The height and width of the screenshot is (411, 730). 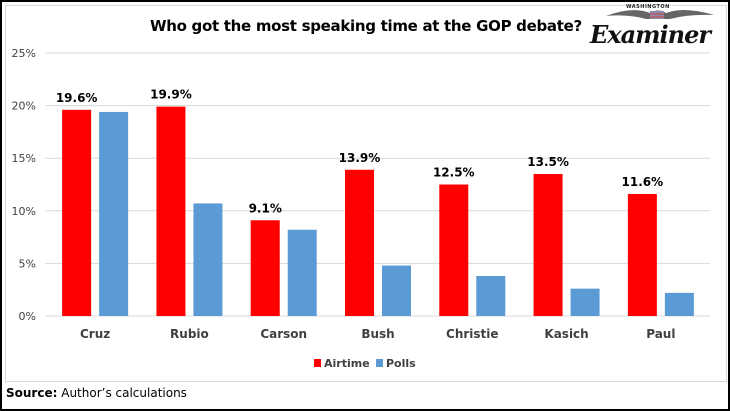 What do you see at coordinates (377, 334) in the screenshot?
I see `x-tick-label: Bush` at bounding box center [377, 334].